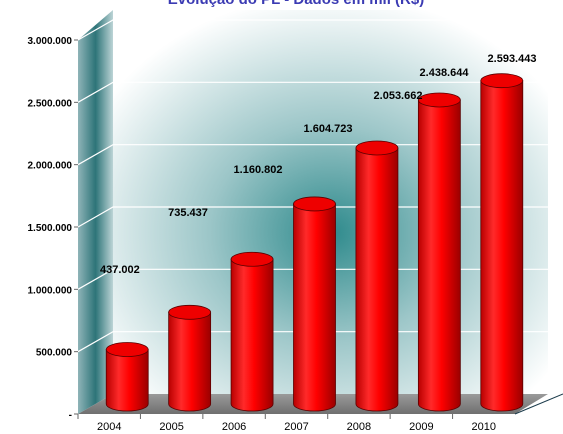 The image size is (563, 434). I want to click on left-wall, so click(95, 212).